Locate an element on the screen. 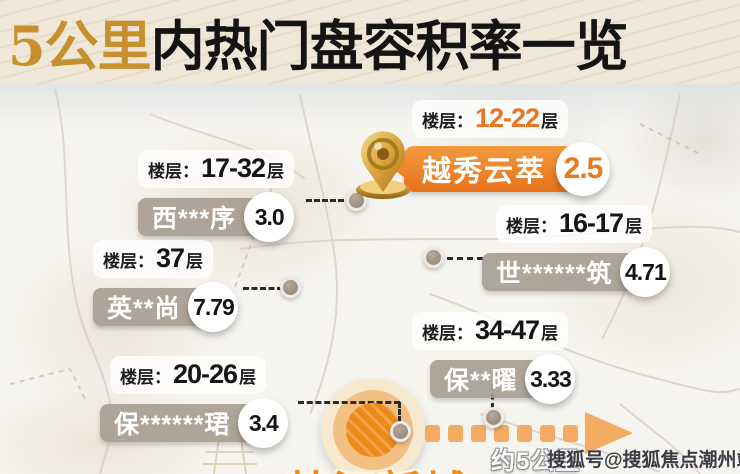  poi-bao-jun: 楼层： 20-26 层 保******珺 3.4 is located at coordinates (194, 402).